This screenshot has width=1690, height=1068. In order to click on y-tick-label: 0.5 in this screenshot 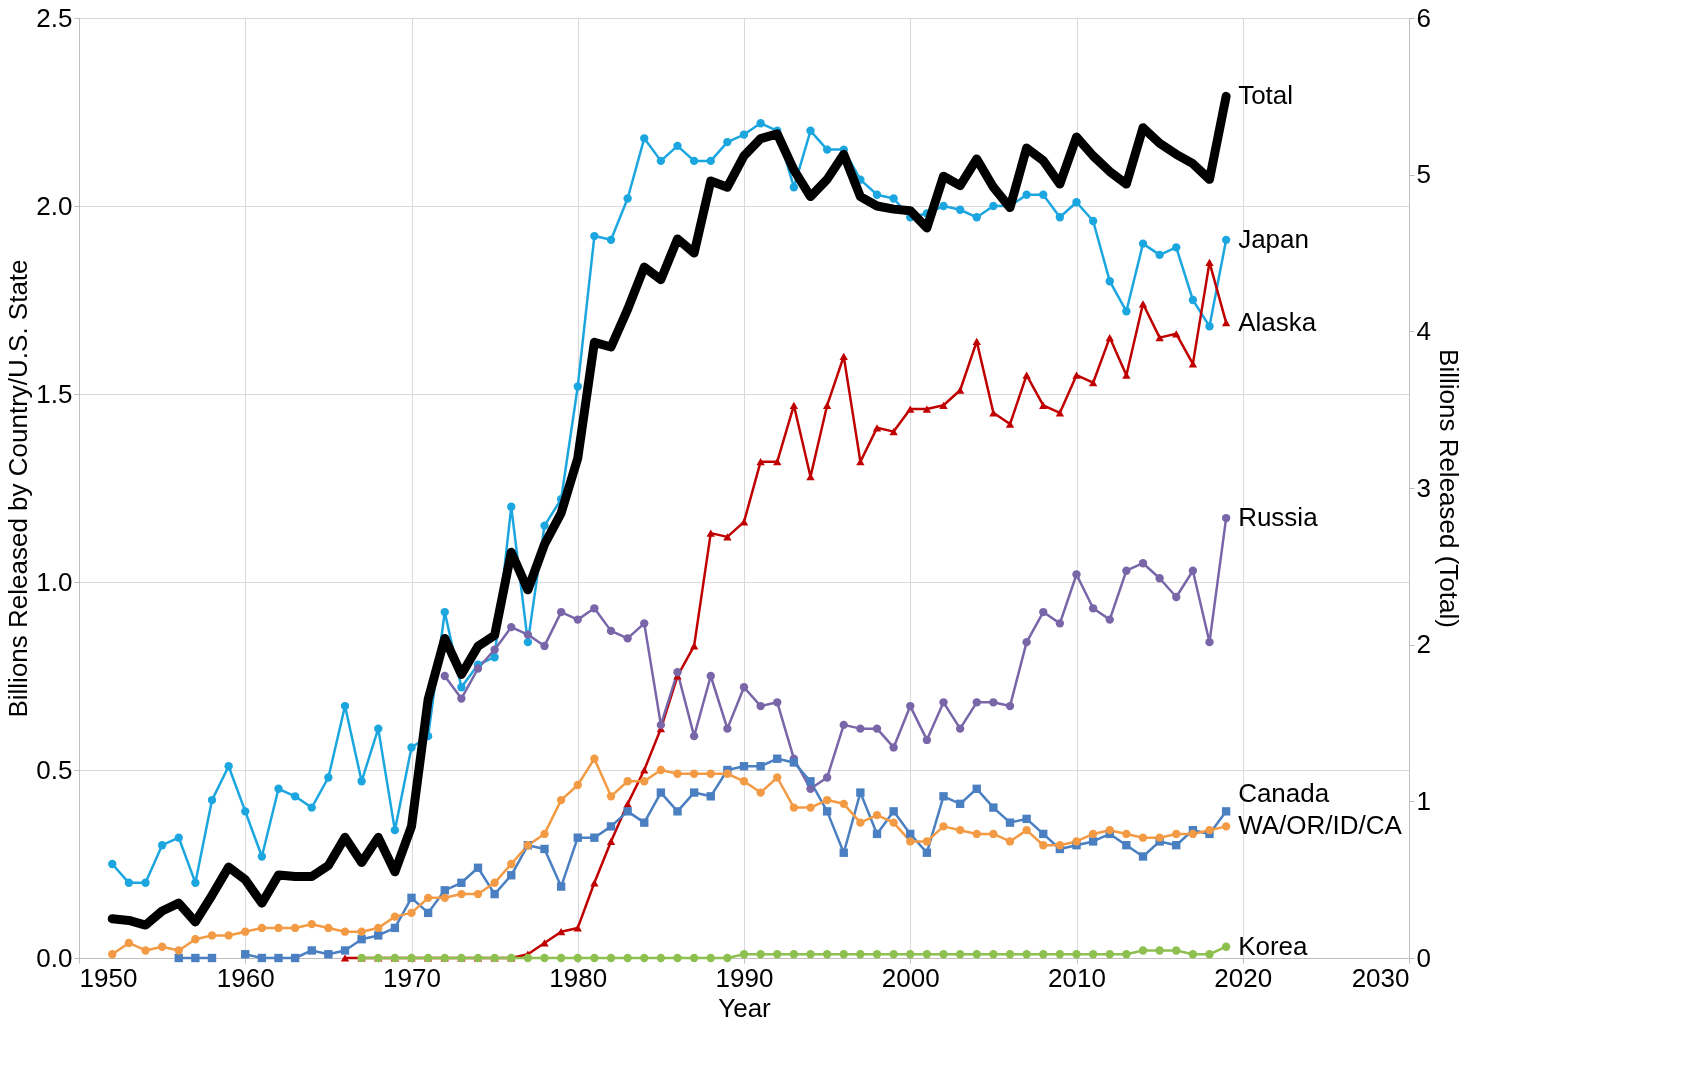, I will do `click(54, 769)`.